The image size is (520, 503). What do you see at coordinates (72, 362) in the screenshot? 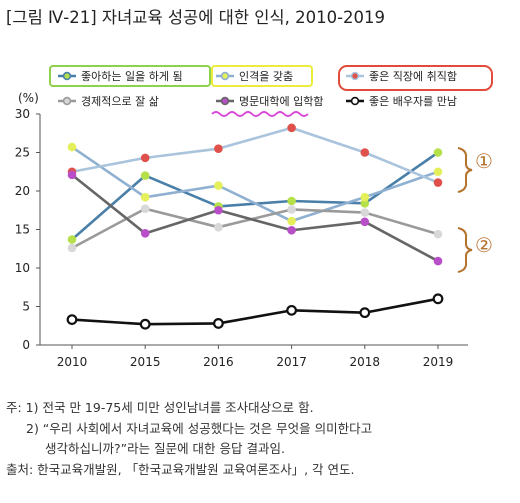
I see `x-tick-label: 2010` at bounding box center [72, 362].